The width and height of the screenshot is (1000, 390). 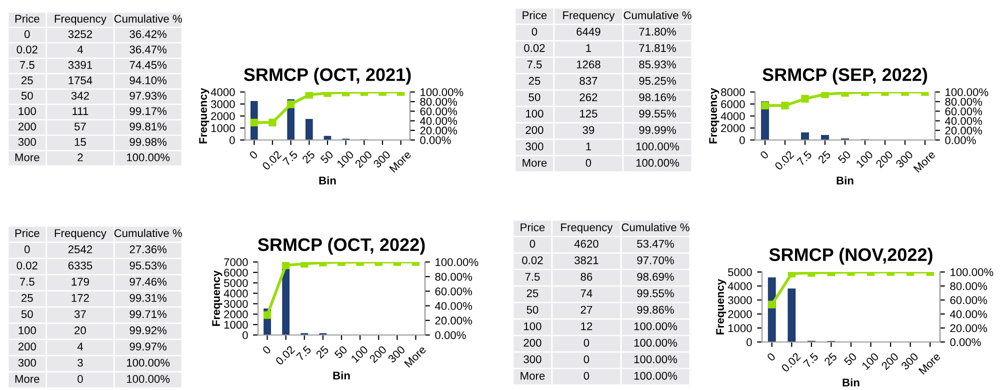 I want to click on text: 15, so click(x=80, y=142).